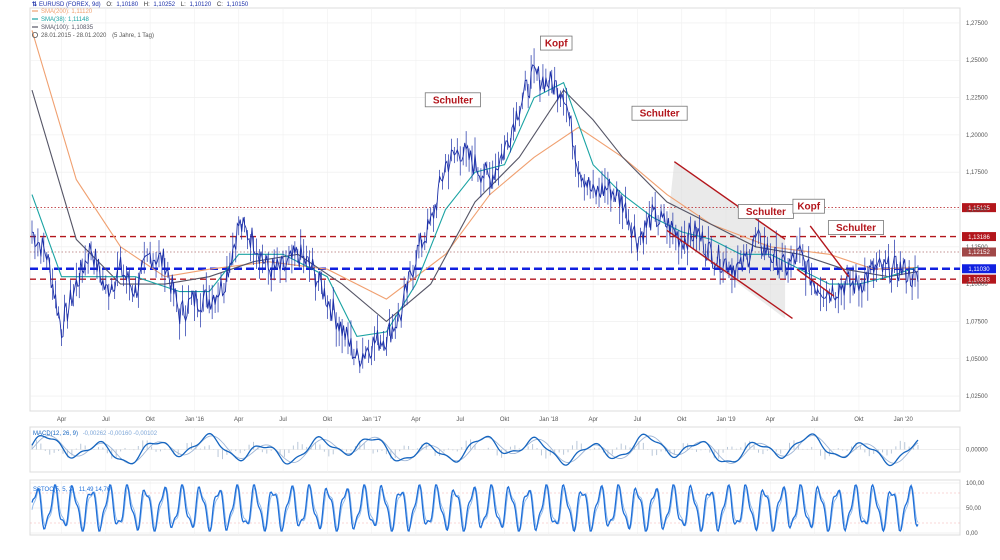 The height and width of the screenshot is (560, 1000). I want to click on legend-open-label: O:, so click(109, 5).